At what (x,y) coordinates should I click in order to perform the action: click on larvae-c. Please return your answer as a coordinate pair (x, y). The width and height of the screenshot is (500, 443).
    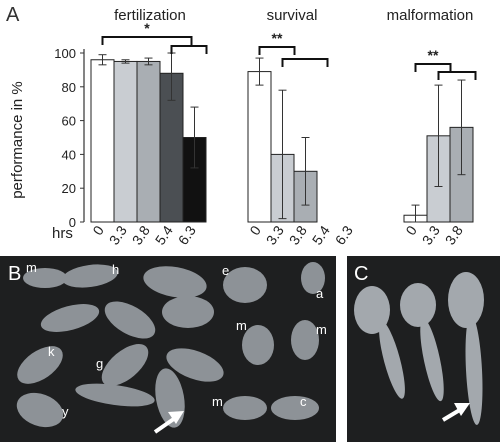
    Looking at the image, I should click on (419, 348).